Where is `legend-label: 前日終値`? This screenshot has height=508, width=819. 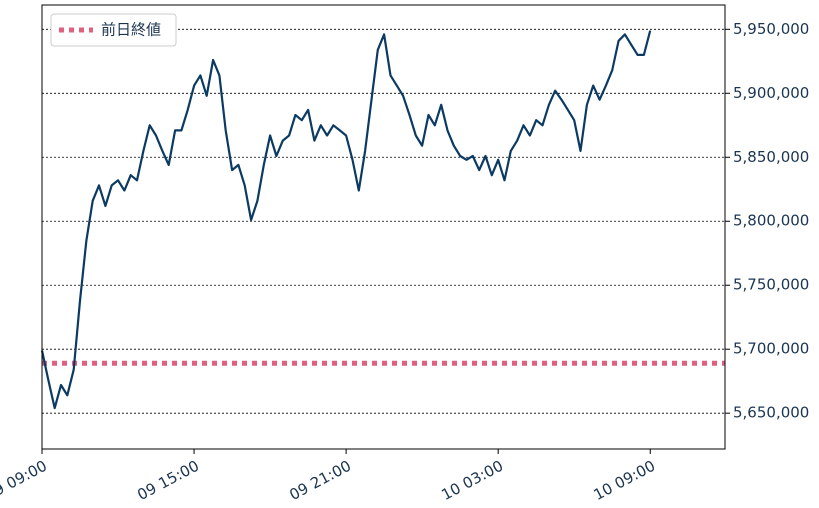
legend-label: 前日終値 is located at coordinates (131, 30).